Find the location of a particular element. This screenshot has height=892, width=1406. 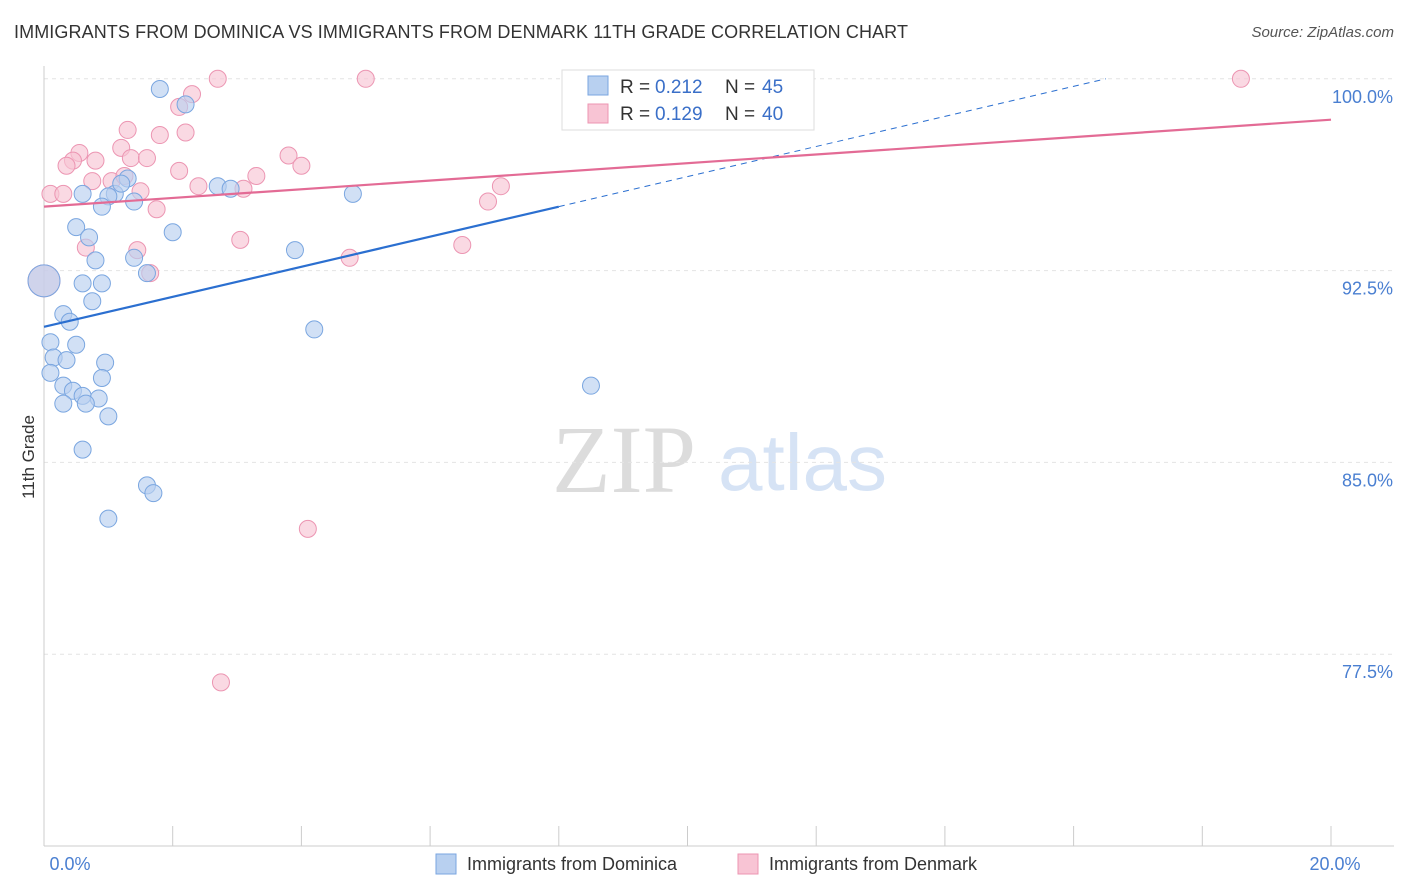

bottom-legend-label-denmark: Immigrants from Denmark is located at coordinates (873, 864).